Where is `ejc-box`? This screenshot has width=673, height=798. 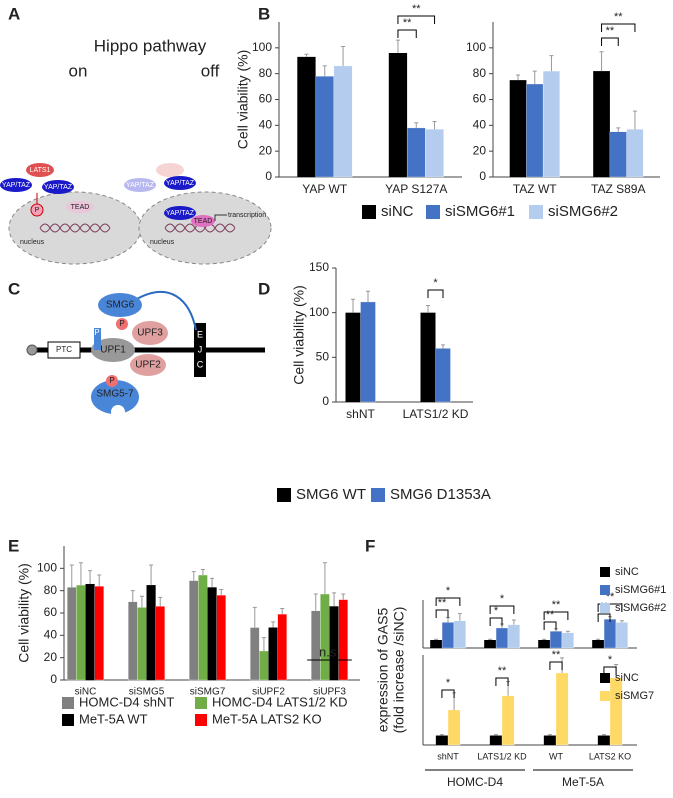
ejc-box is located at coordinates (200, 350).